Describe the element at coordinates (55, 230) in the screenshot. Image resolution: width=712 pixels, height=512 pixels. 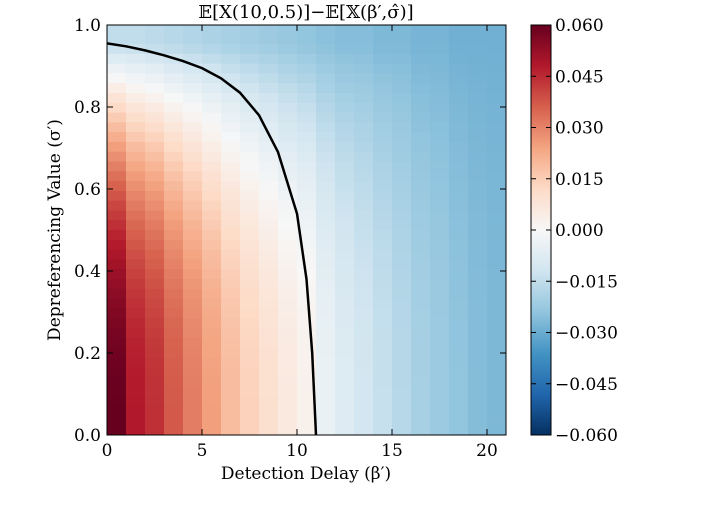
I see `y-axis-label: Depreferencing Value (σ′)` at that location.